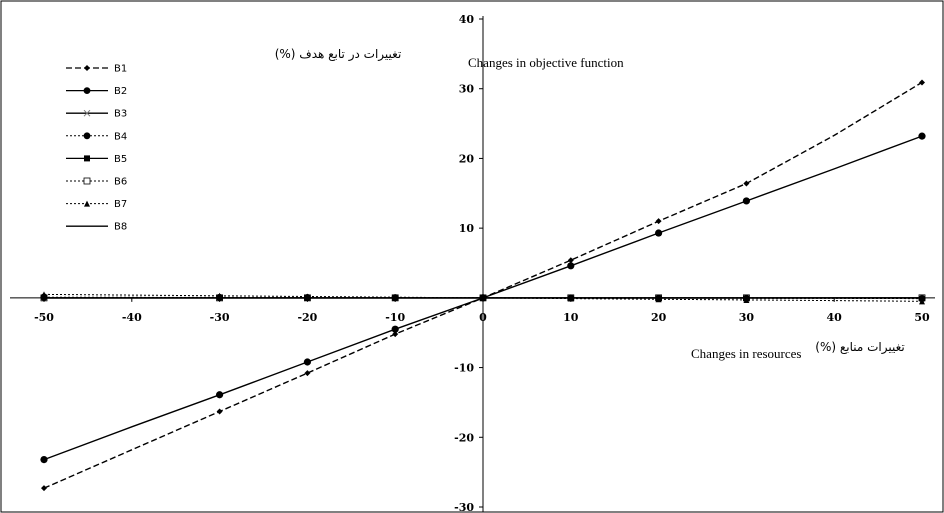  I want to click on legend-label: B3, so click(120, 114).